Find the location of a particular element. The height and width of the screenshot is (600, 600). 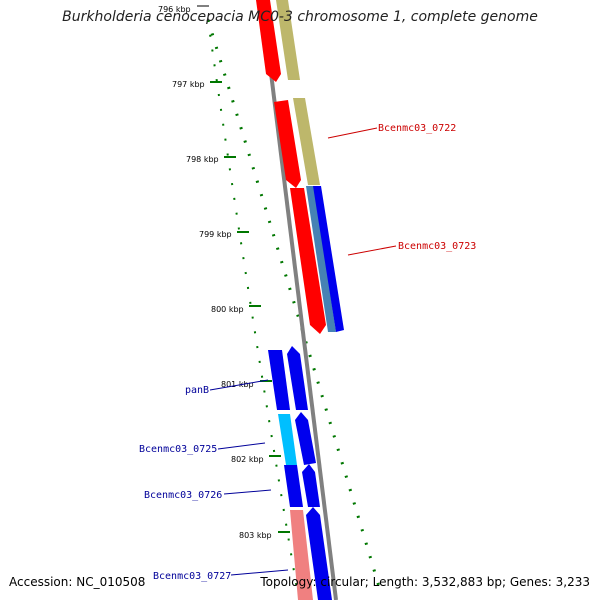

cds-forward-panB-b is located at coordinates (297, 378).